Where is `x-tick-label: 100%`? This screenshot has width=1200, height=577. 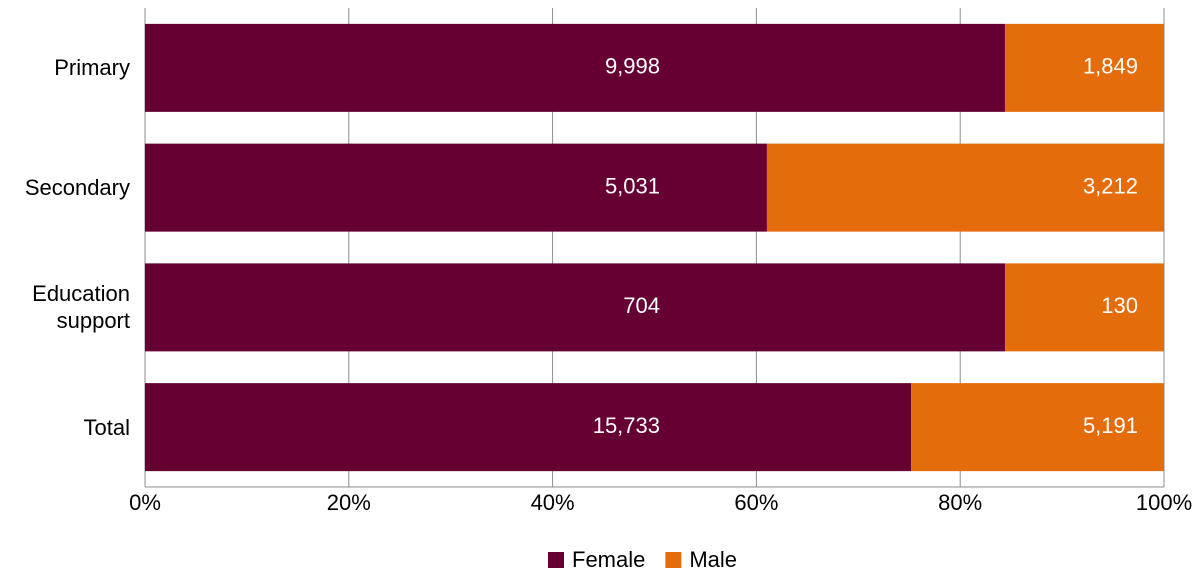 x-tick-label: 100% is located at coordinates (1164, 502).